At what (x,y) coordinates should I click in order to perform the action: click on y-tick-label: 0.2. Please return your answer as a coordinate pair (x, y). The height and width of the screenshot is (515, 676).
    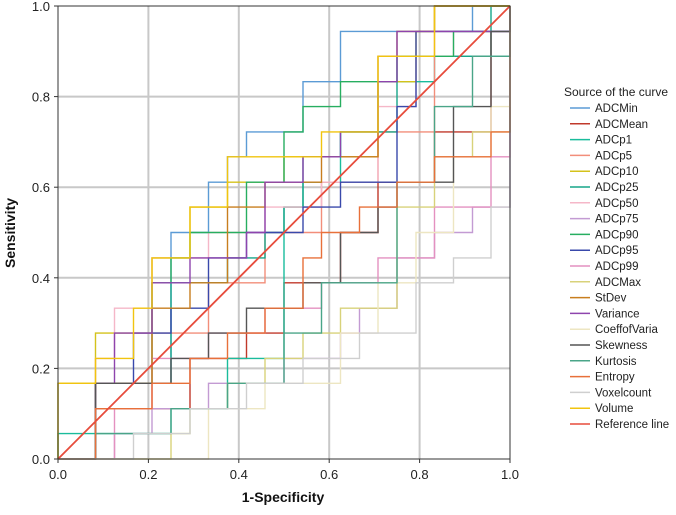
    Looking at the image, I should click on (41, 368).